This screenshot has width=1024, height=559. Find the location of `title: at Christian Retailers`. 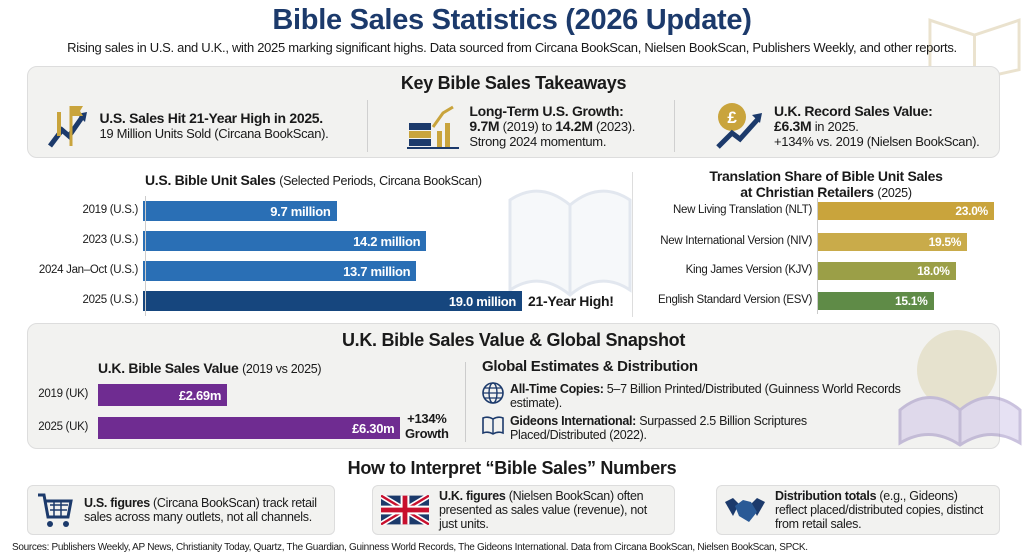

title: at Christian Retailers is located at coordinates (807, 192).